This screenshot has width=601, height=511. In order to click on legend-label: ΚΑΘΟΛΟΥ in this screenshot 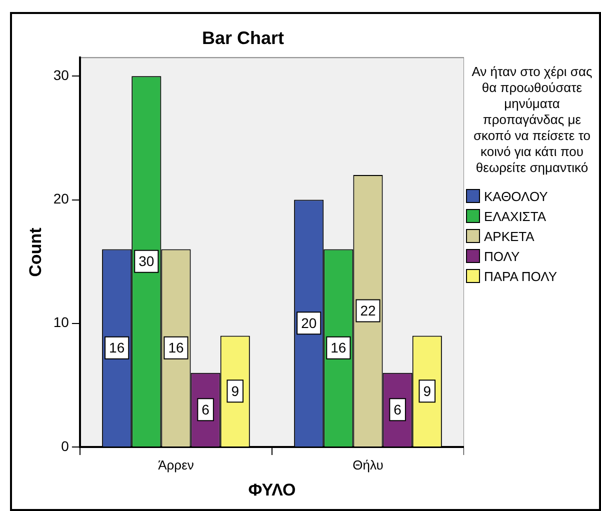, I will do `click(516, 196)`.